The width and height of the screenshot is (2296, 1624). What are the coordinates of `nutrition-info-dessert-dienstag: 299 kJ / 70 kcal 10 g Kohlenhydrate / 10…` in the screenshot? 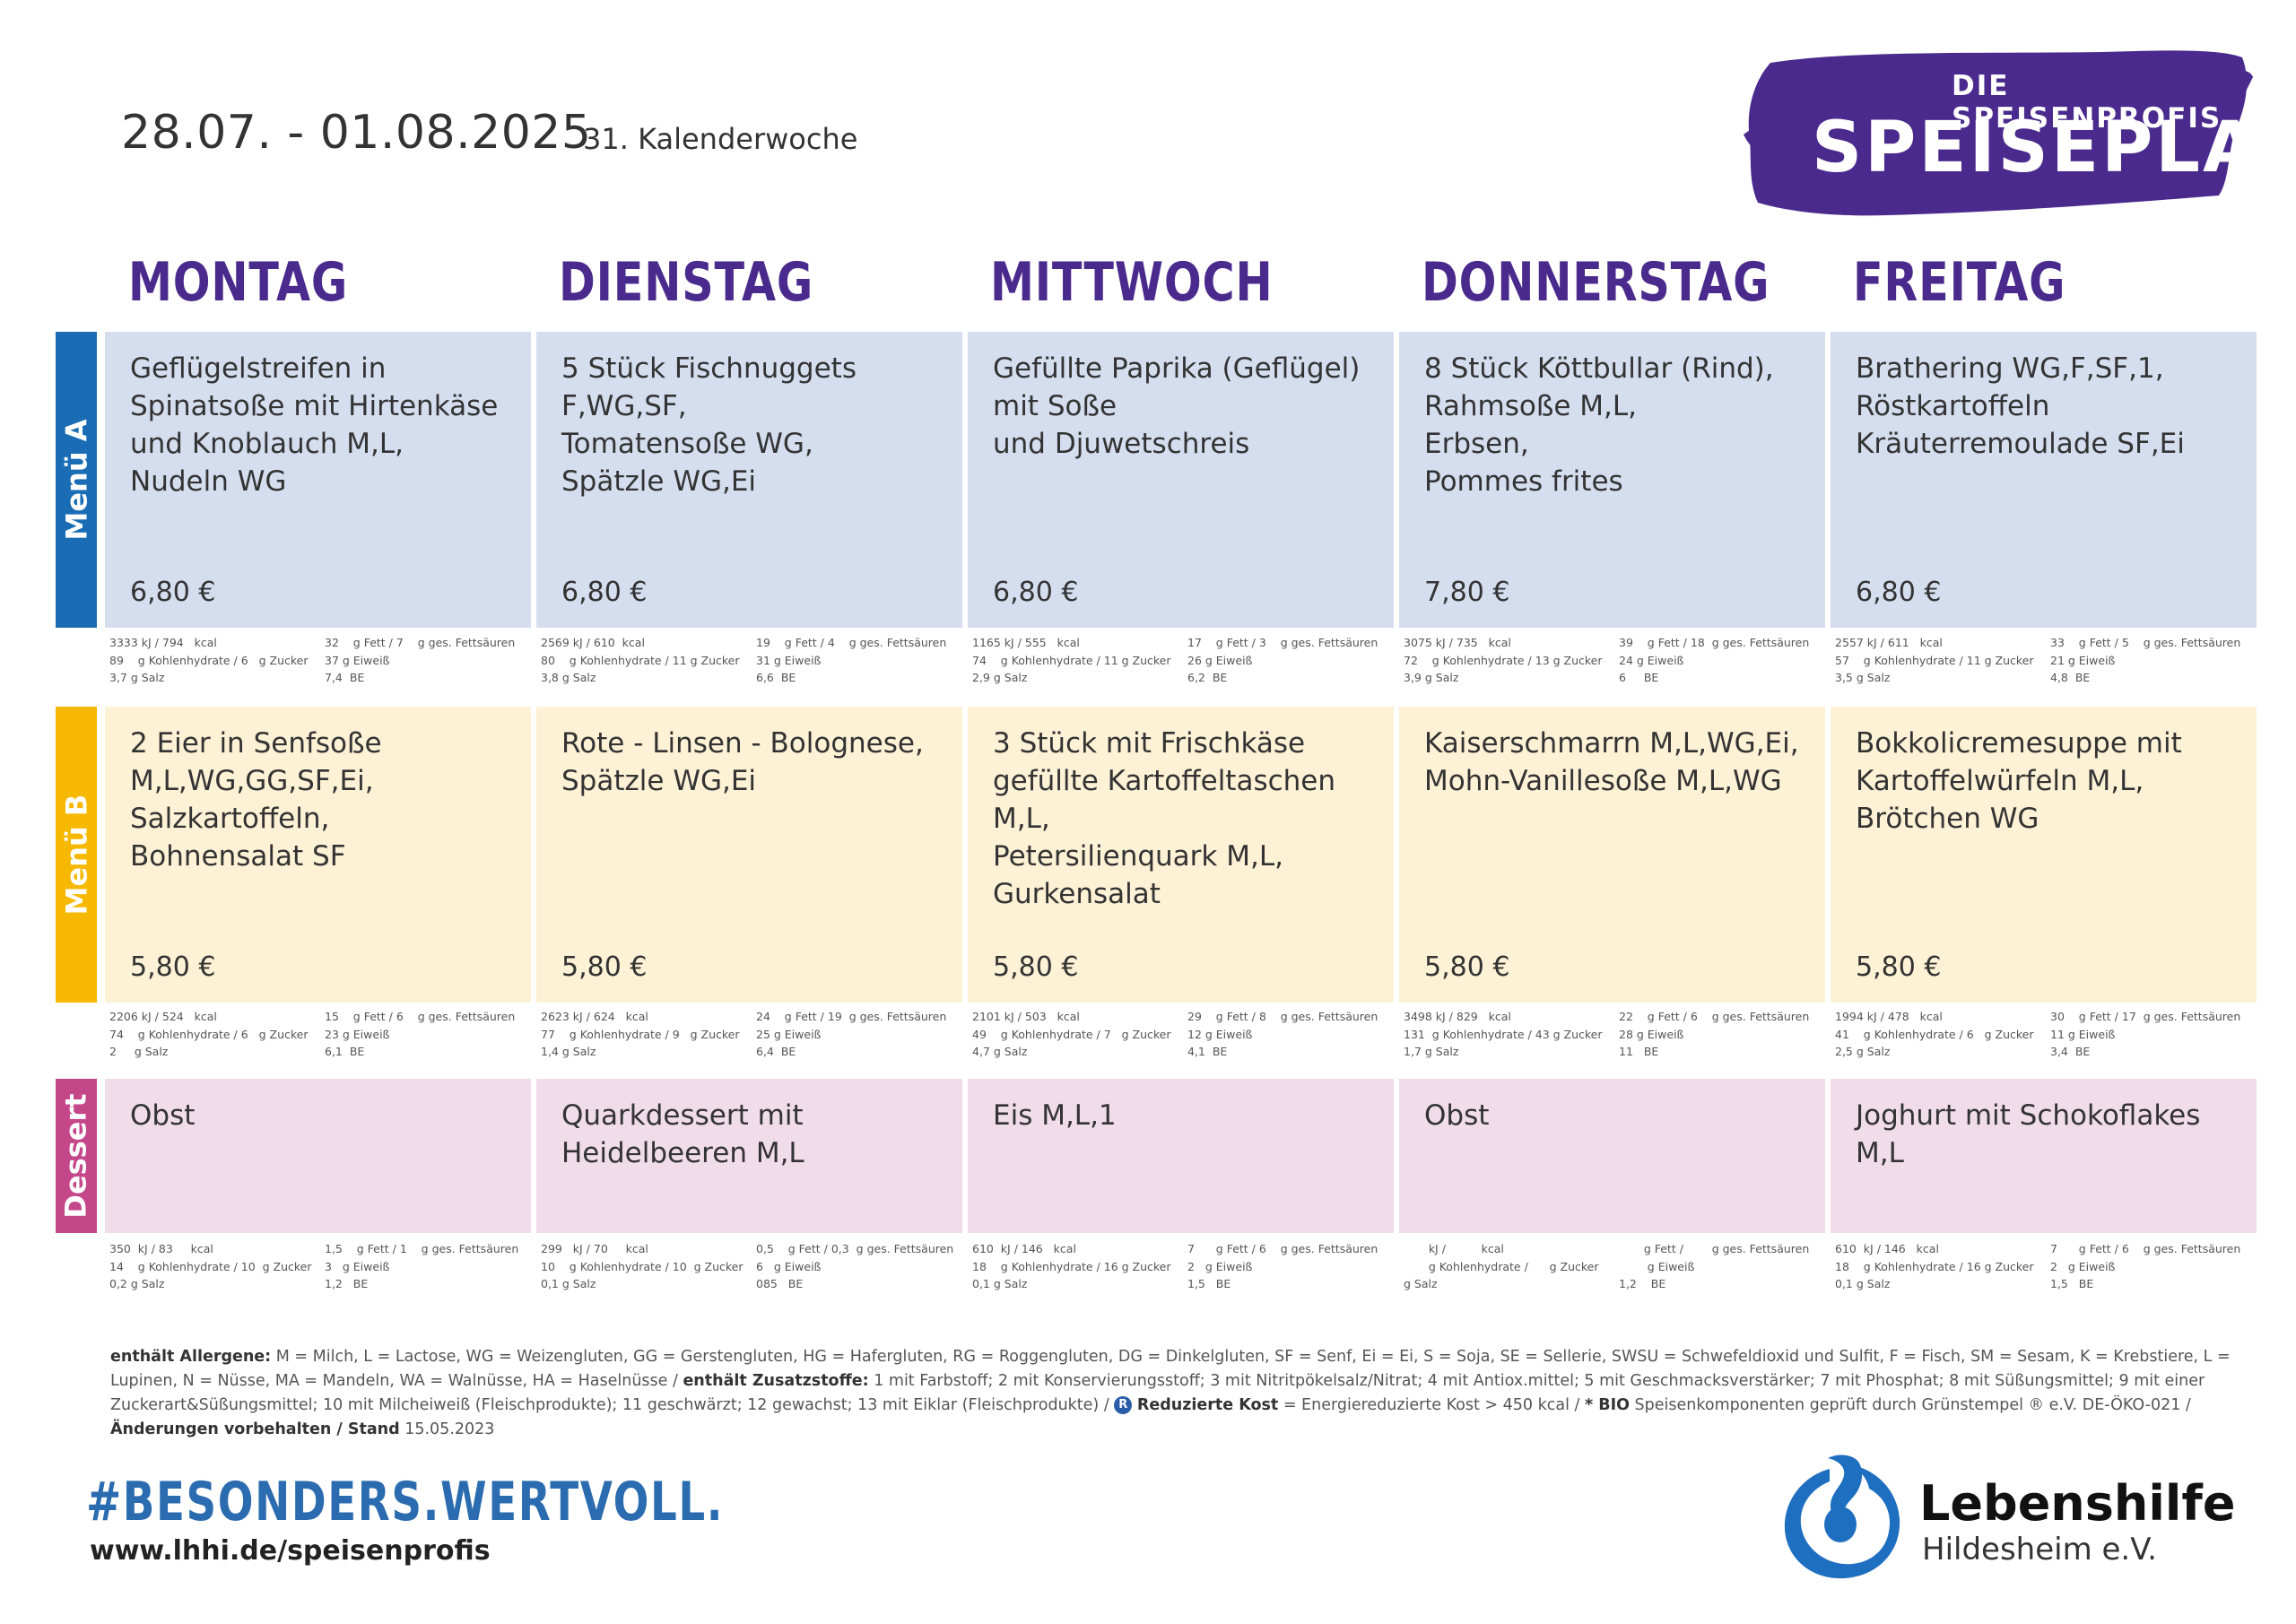 It's located at (755, 1267).